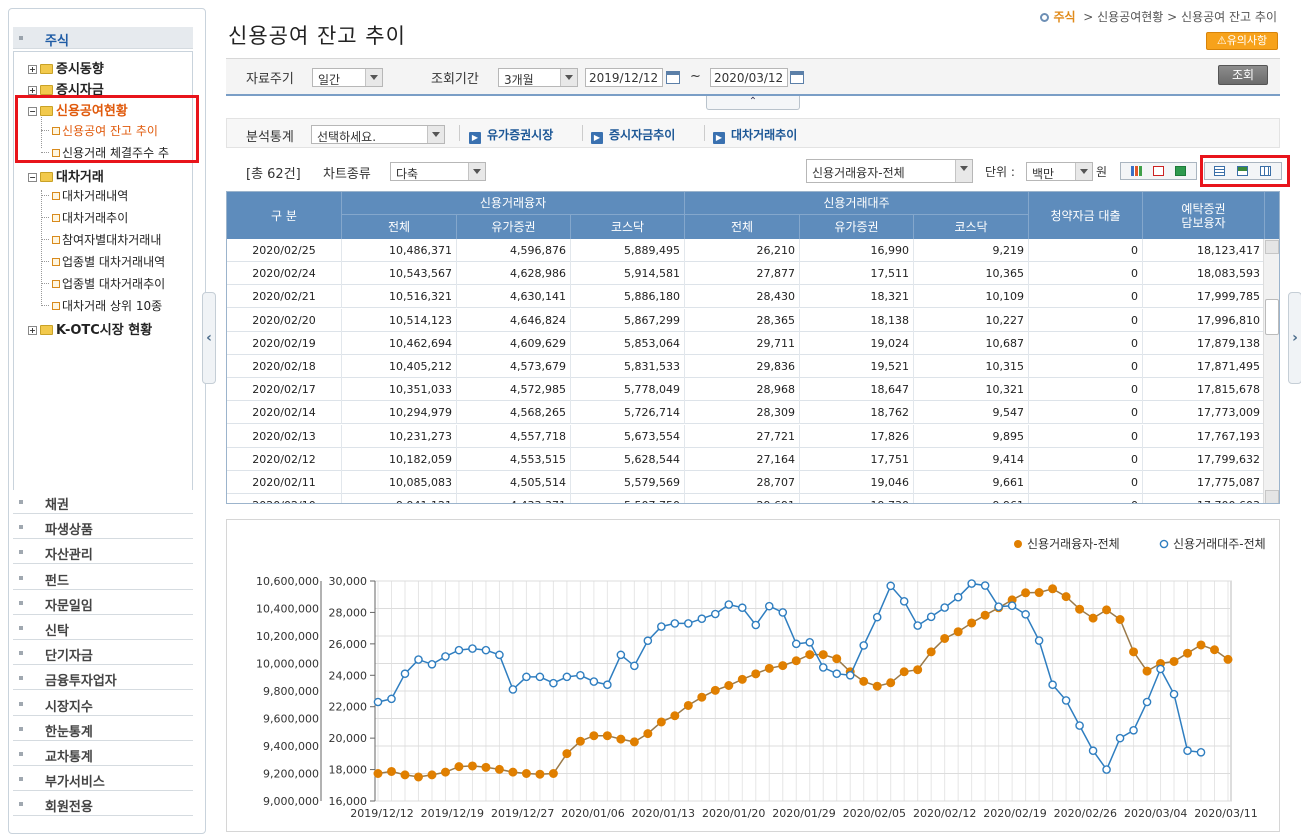 The height and width of the screenshot is (837, 1301). What do you see at coordinates (1204, 436) in the screenshot?
I see `table-cell: 17,767,193` at bounding box center [1204, 436].